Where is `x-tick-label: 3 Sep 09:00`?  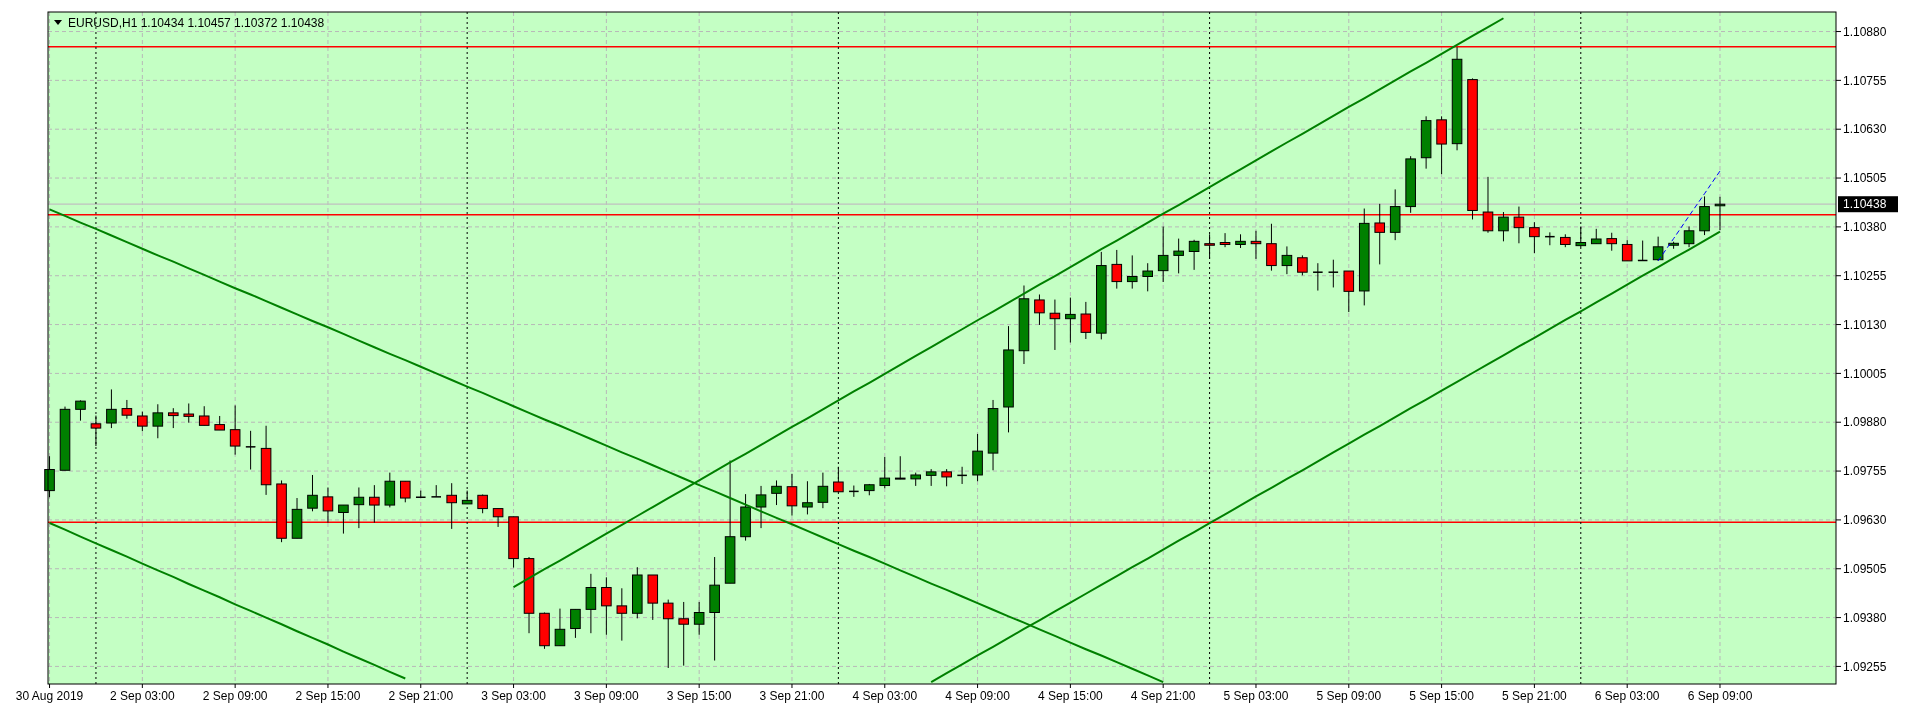 x-tick-label: 3 Sep 09:00 is located at coordinates (607, 696).